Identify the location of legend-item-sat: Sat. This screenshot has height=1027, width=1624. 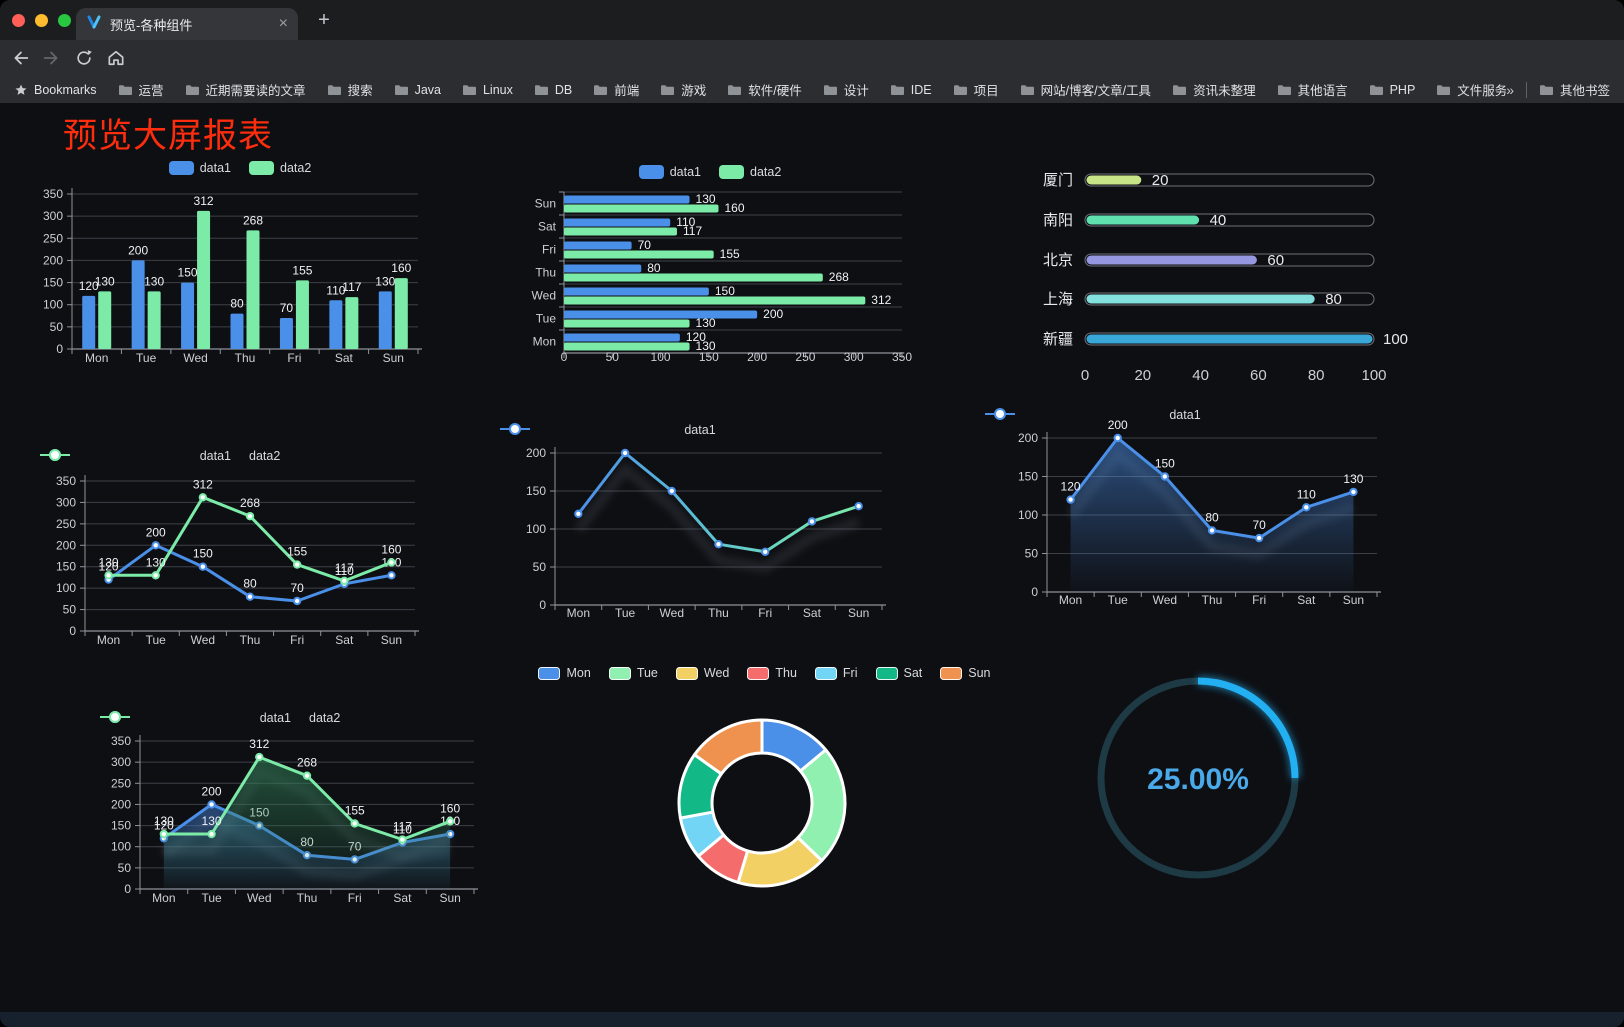
(899, 673).